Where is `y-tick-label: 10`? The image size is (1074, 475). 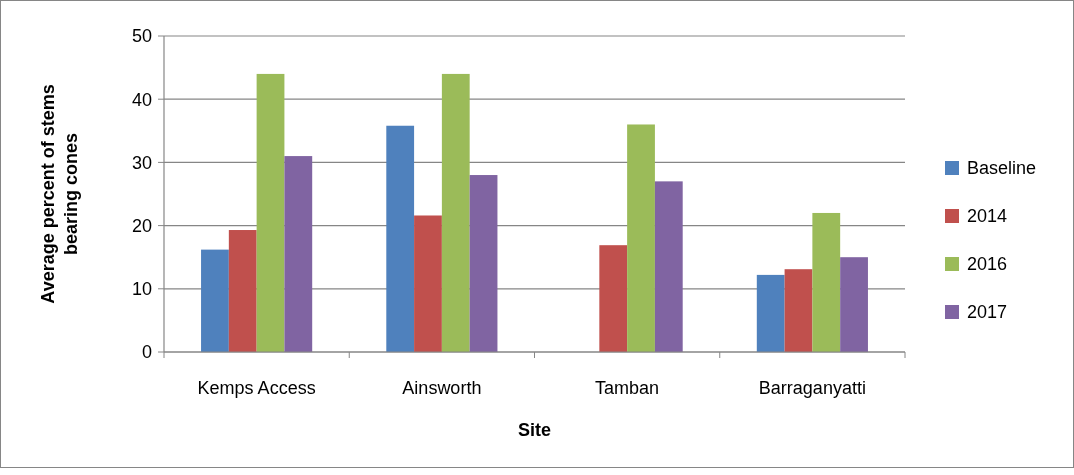
y-tick-label: 10 is located at coordinates (141, 289).